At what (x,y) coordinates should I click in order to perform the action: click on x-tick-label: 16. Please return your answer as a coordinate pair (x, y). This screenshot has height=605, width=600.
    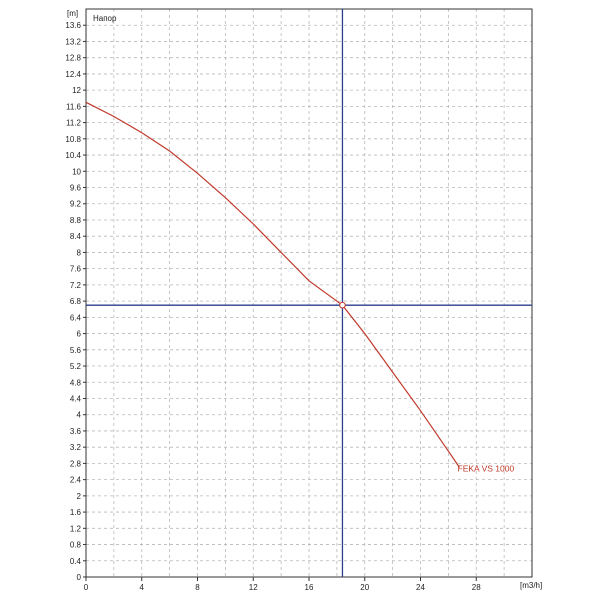
    Looking at the image, I should click on (309, 587).